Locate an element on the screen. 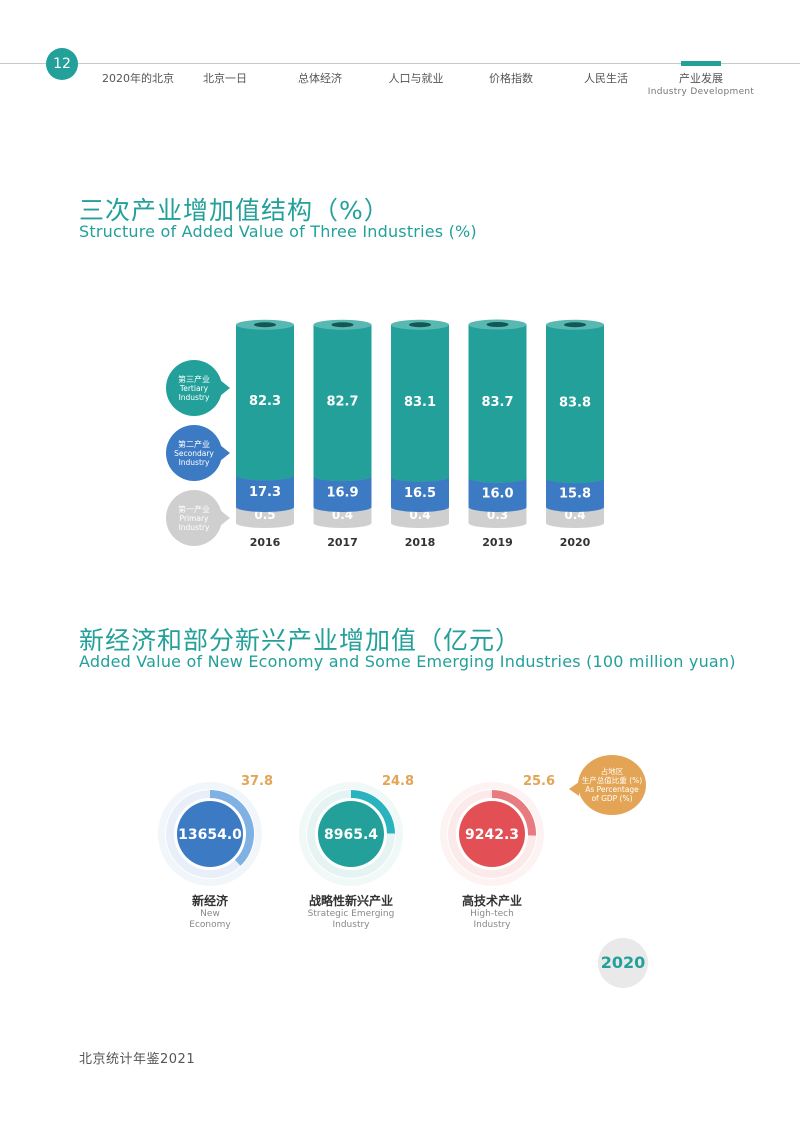 The width and height of the screenshot is (800, 1138). bar-value-label-2017-1: 16.9 is located at coordinates (342, 493).